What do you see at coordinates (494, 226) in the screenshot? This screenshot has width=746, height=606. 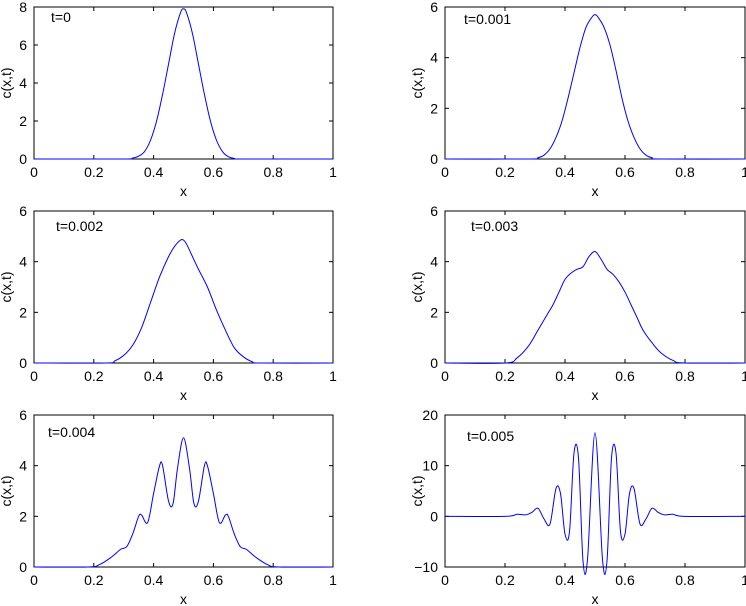 I see `time-annotation: t=0.003` at bounding box center [494, 226].